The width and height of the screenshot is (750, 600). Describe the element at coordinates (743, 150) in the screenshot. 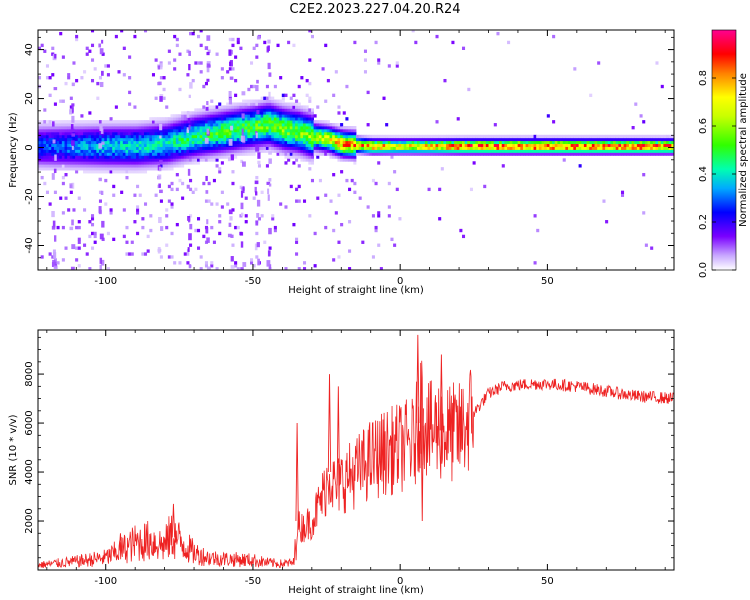

I see `colorbar-label: Normalized spectral amplitude` at that location.